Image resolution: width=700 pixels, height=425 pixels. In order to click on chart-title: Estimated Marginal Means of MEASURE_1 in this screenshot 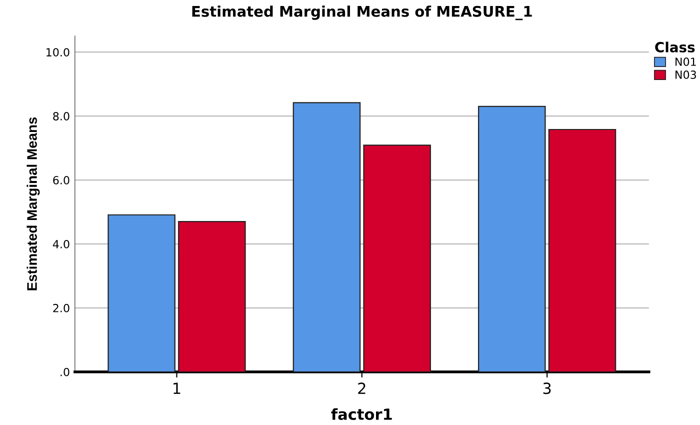, I will do `click(362, 13)`.